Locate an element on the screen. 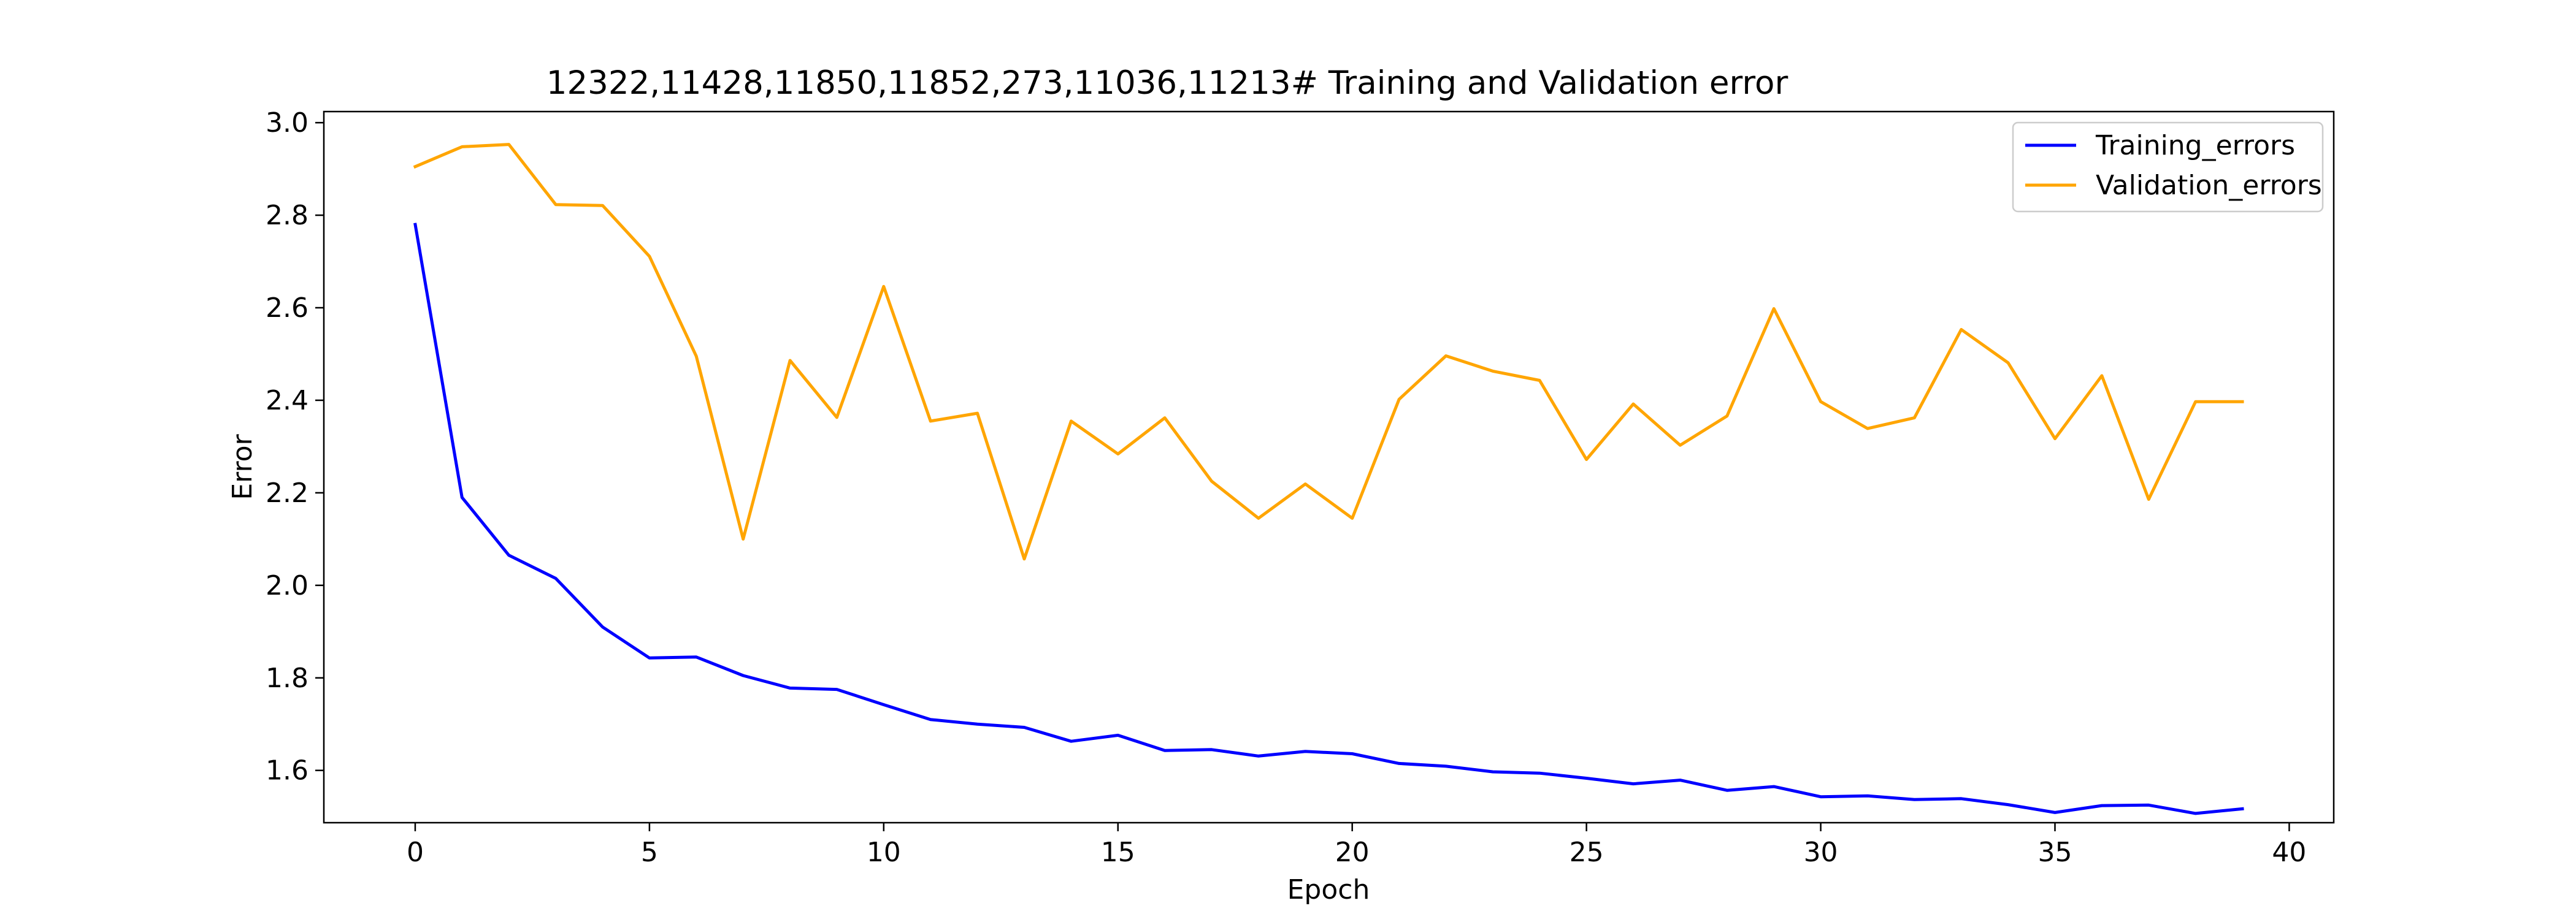  y-tick-label: 2.2 is located at coordinates (287, 493).